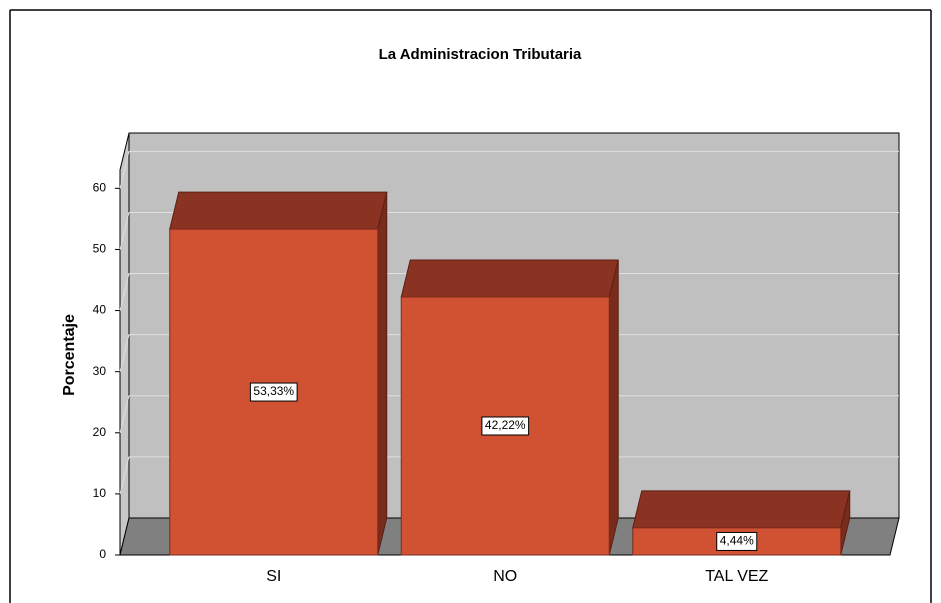 This screenshot has height=603, width=941. I want to click on y-tick-label: 50, so click(100, 249).